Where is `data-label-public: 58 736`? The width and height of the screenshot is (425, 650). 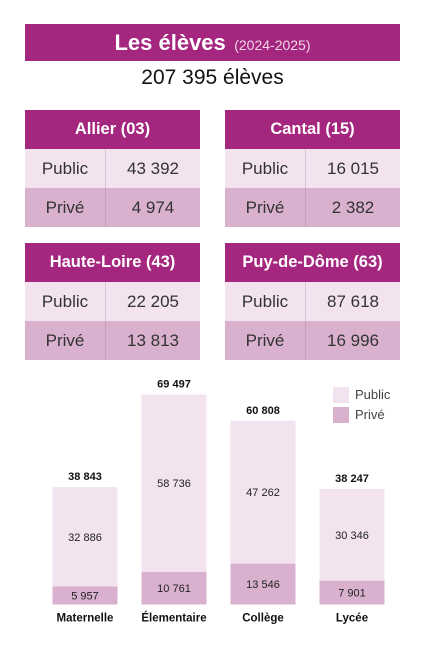 data-label-public: 58 736 is located at coordinates (174, 484).